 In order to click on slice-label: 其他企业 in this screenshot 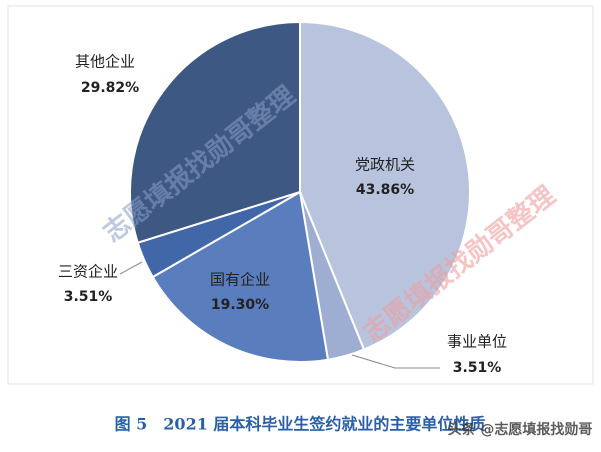, I will do `click(105, 62)`.